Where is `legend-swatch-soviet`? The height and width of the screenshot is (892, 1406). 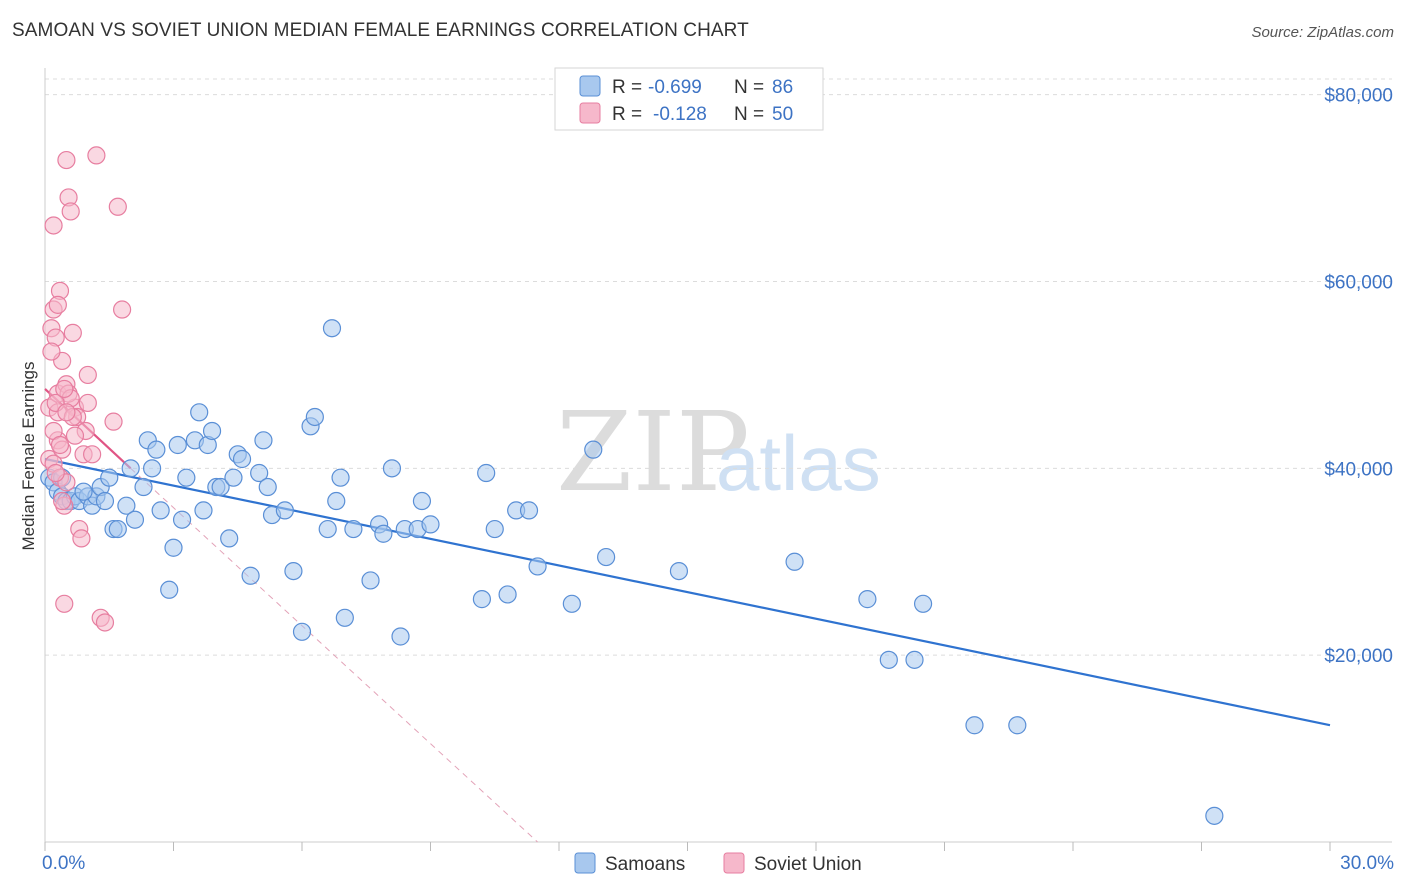 legend-swatch-soviet is located at coordinates (590, 113).